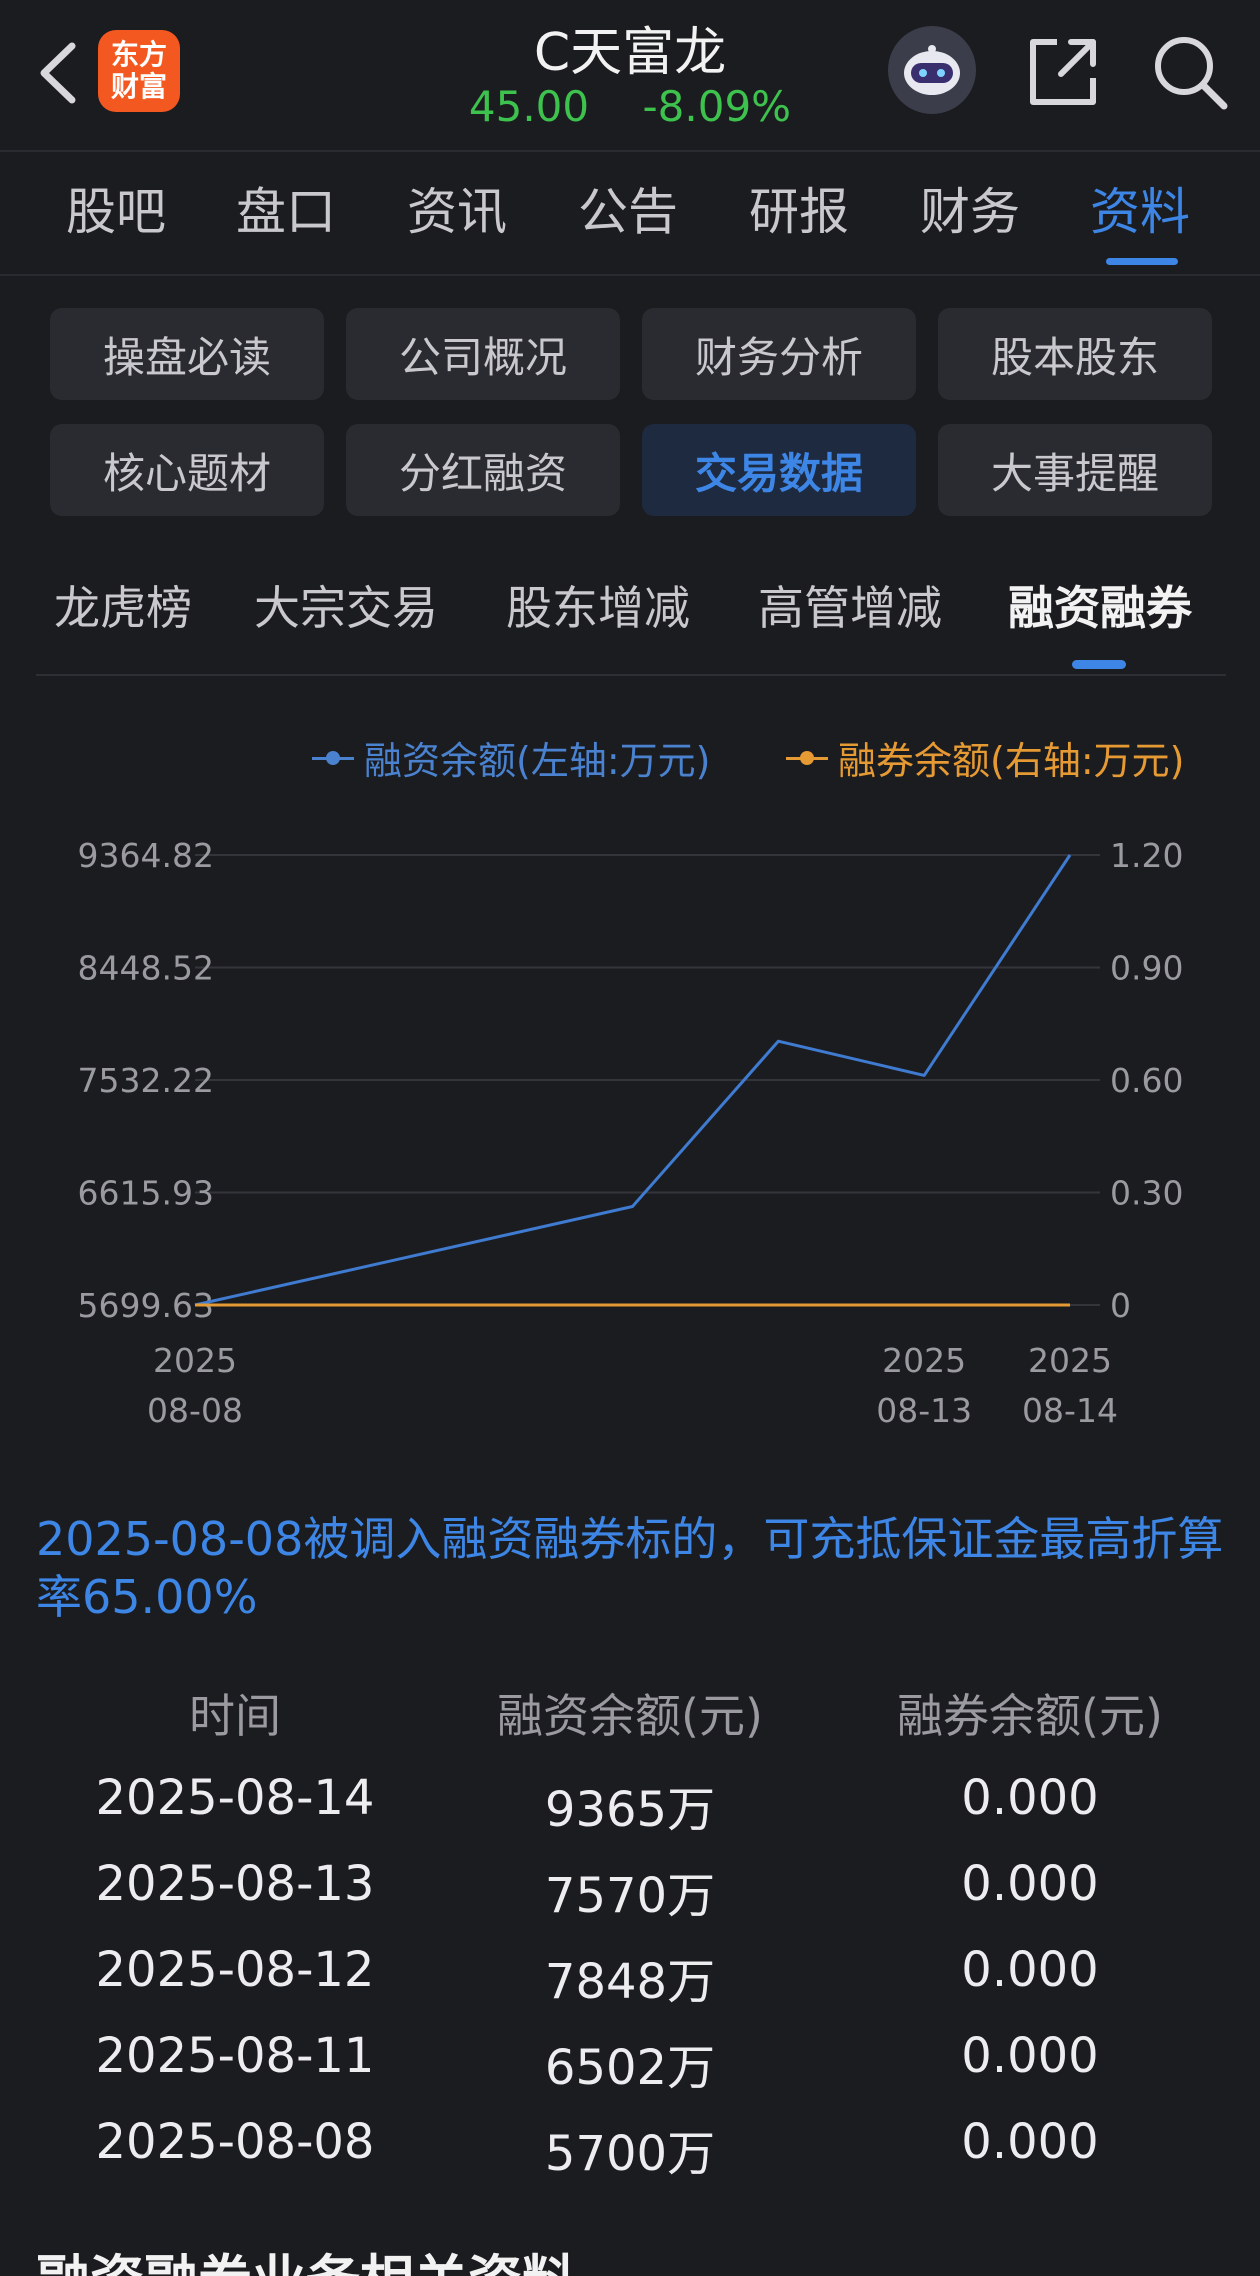 This screenshot has width=1260, height=2276. I want to click on btn-major-events: 大事提醒, so click(1075, 470).